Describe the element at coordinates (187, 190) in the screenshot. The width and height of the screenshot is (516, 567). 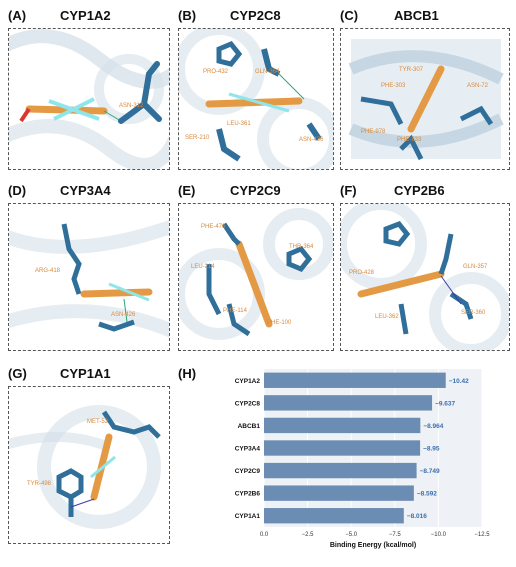
I see `panel-letter-e: (E)` at that location.